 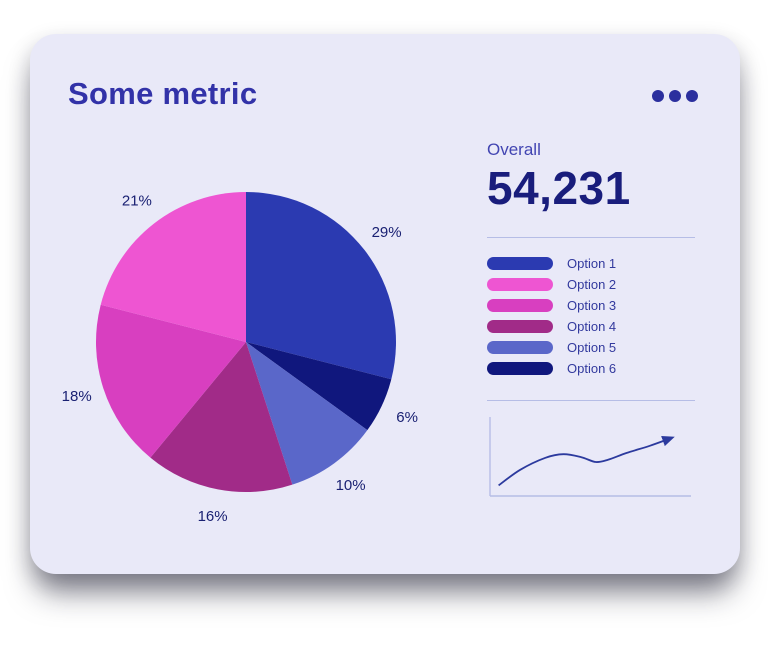 What do you see at coordinates (514, 149) in the screenshot?
I see `overall-label: Overall` at bounding box center [514, 149].